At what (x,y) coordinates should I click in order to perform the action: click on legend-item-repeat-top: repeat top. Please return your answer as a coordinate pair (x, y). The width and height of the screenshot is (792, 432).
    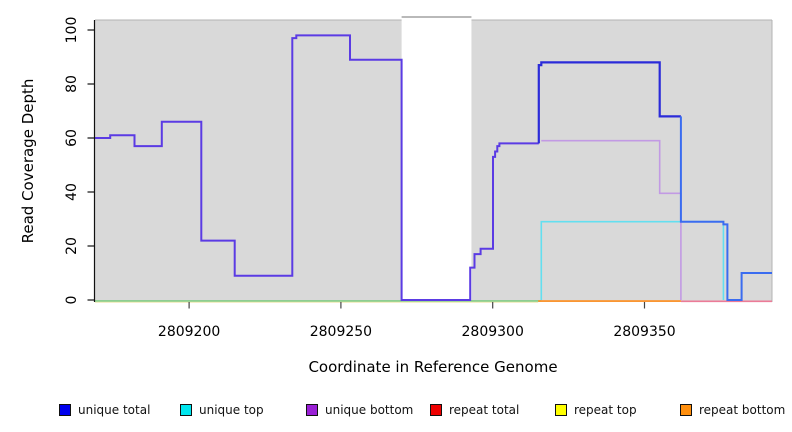
    Looking at the image, I should click on (596, 410).